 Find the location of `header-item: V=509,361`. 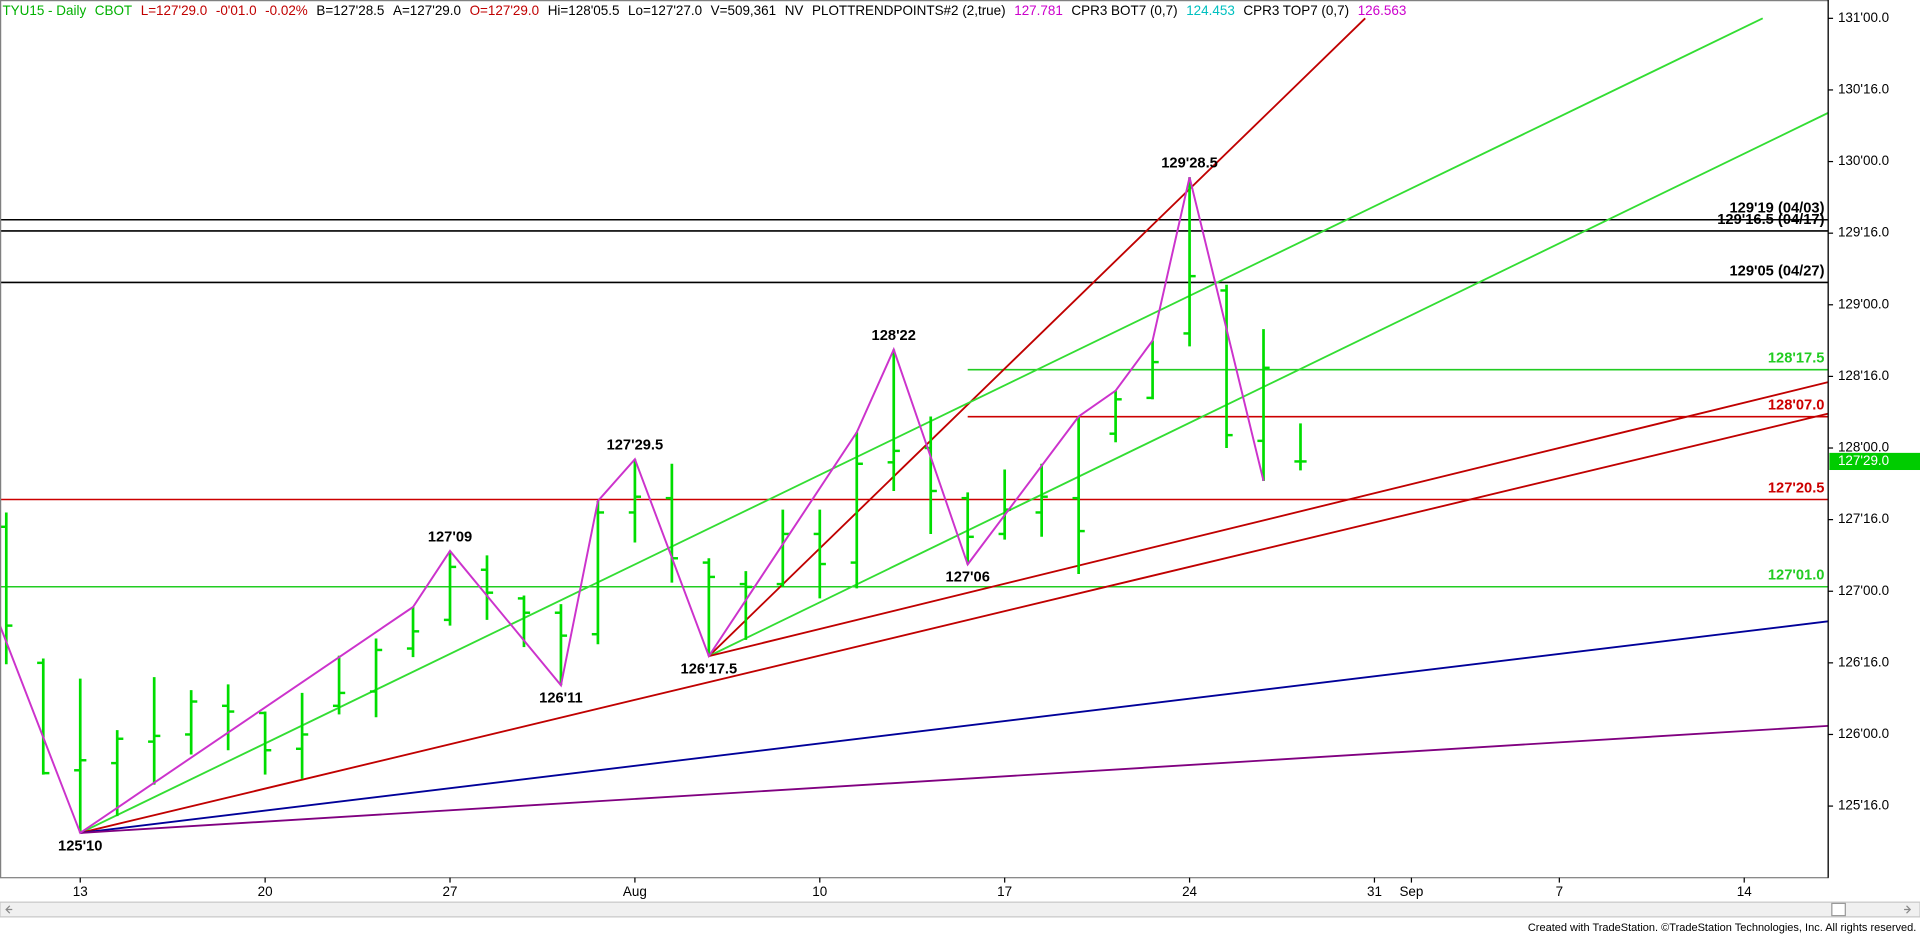

header-item: V=509,361 is located at coordinates (743, 10).